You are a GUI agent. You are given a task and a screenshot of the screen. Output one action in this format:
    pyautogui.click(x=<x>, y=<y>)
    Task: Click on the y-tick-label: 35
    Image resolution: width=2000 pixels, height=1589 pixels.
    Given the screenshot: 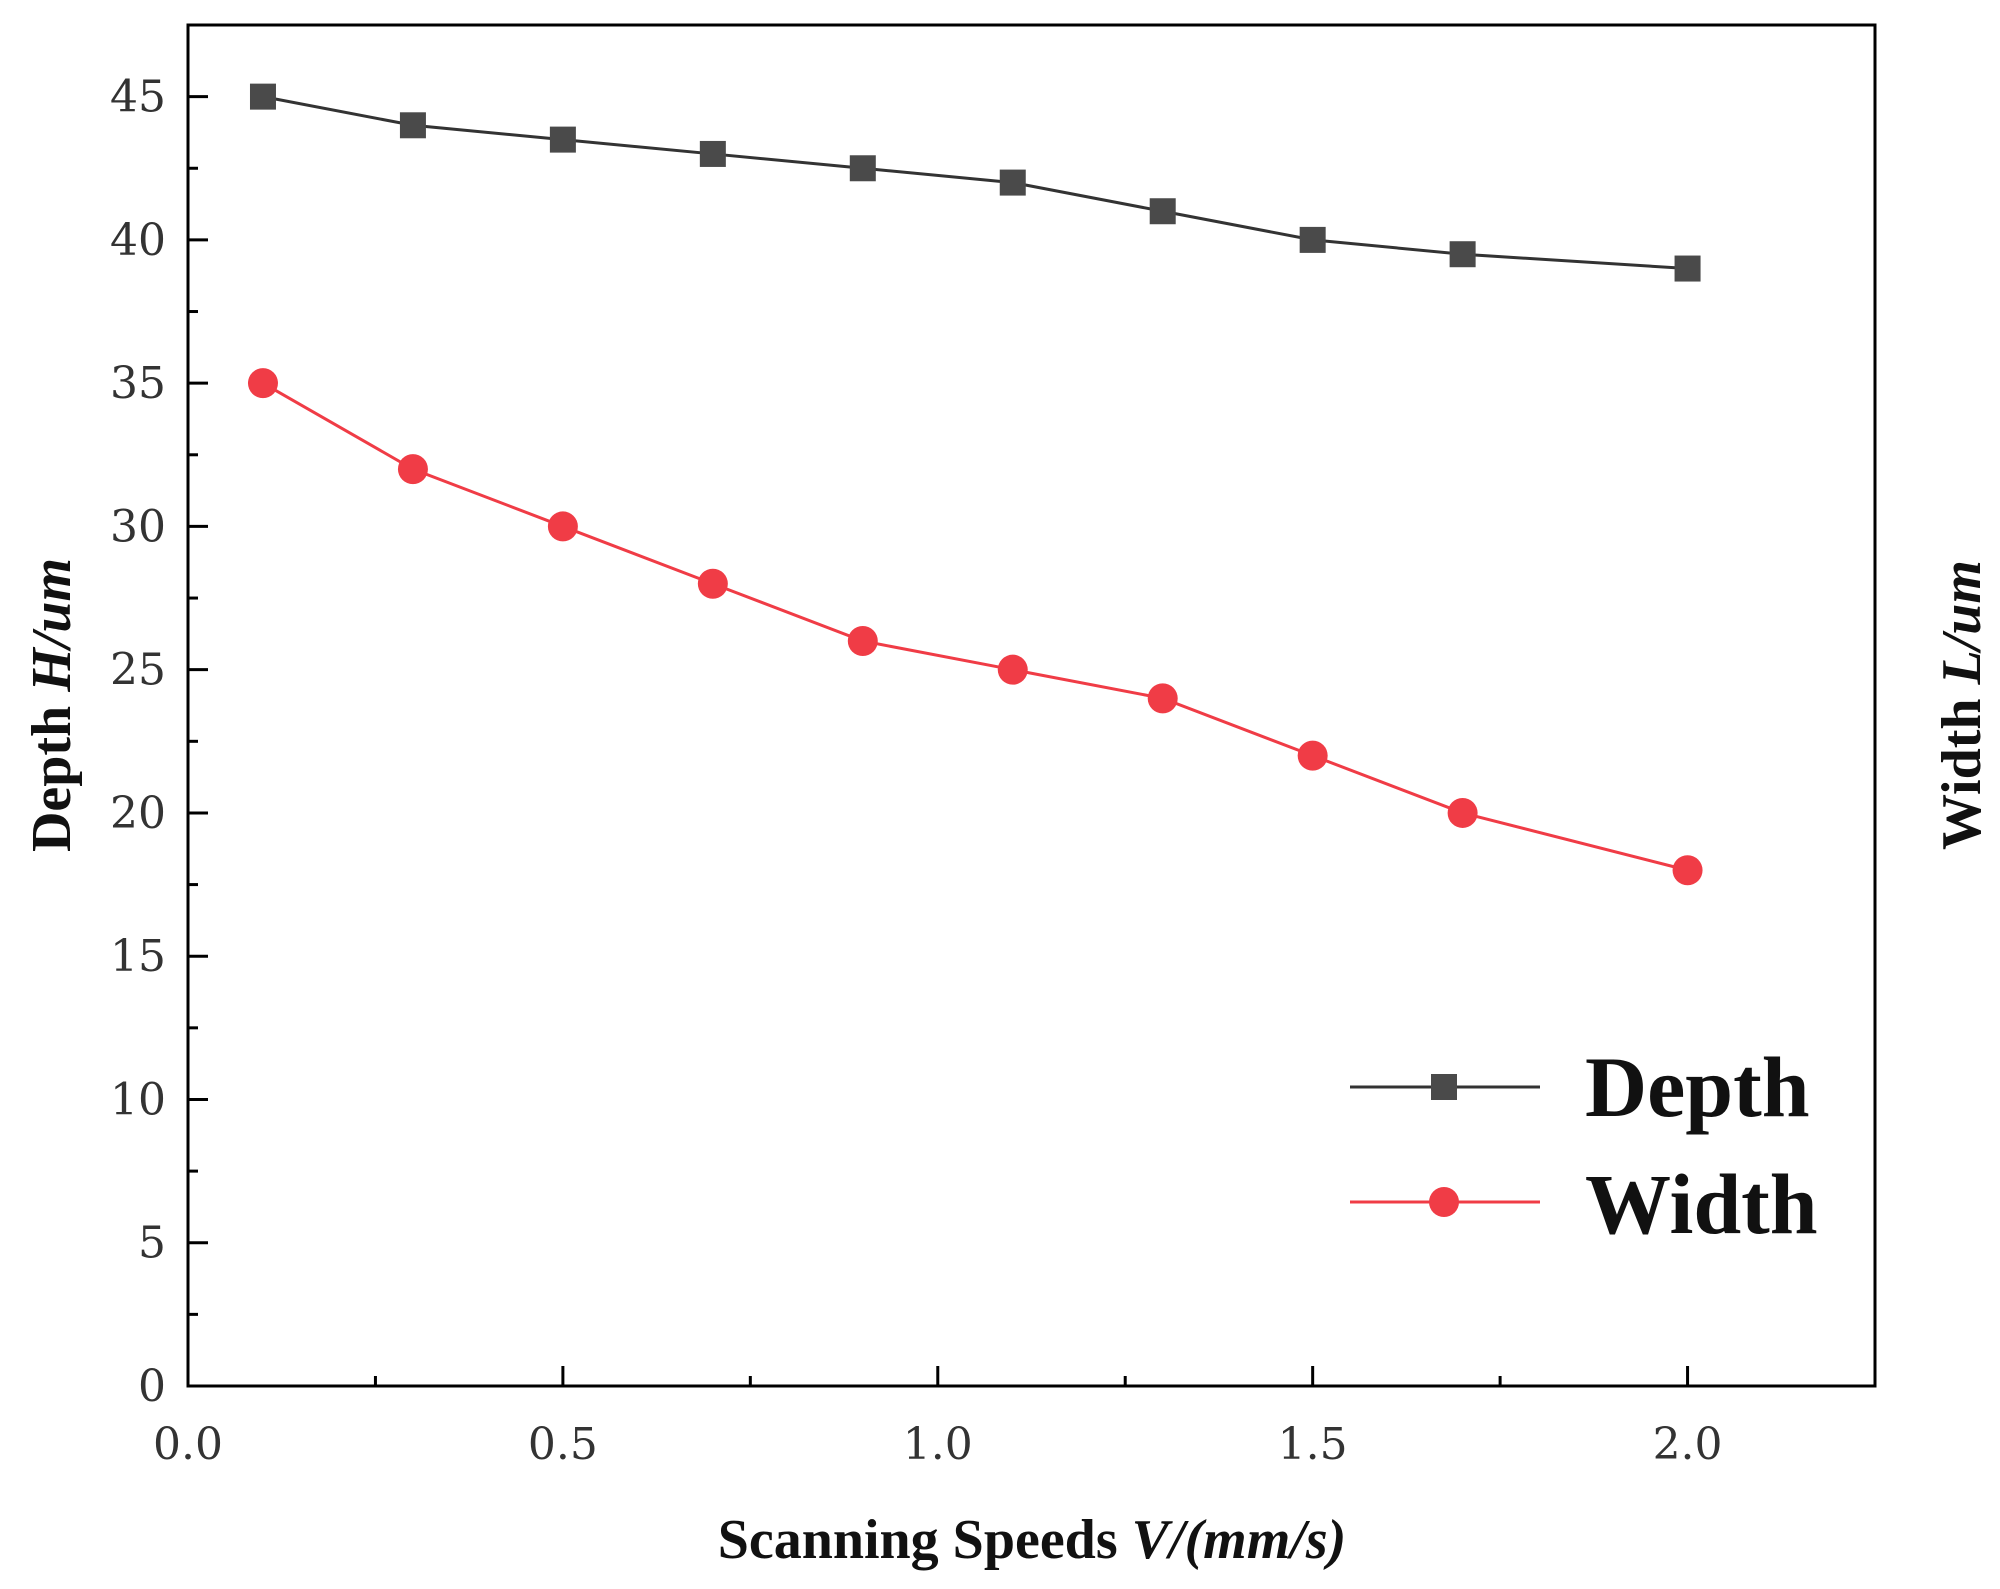 What is the action you would take?
    pyautogui.click(x=138, y=383)
    